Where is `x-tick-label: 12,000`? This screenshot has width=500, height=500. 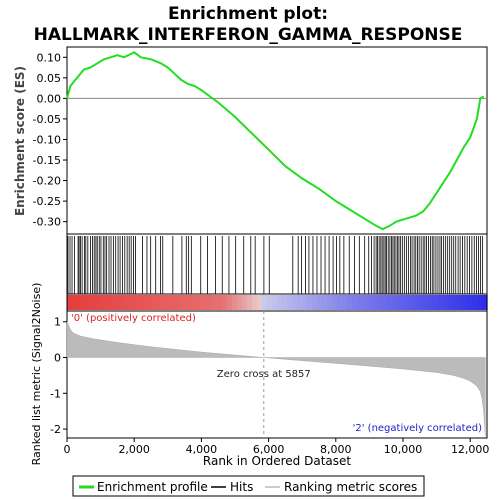 x-tick-label: 12,000 is located at coordinates (470, 449).